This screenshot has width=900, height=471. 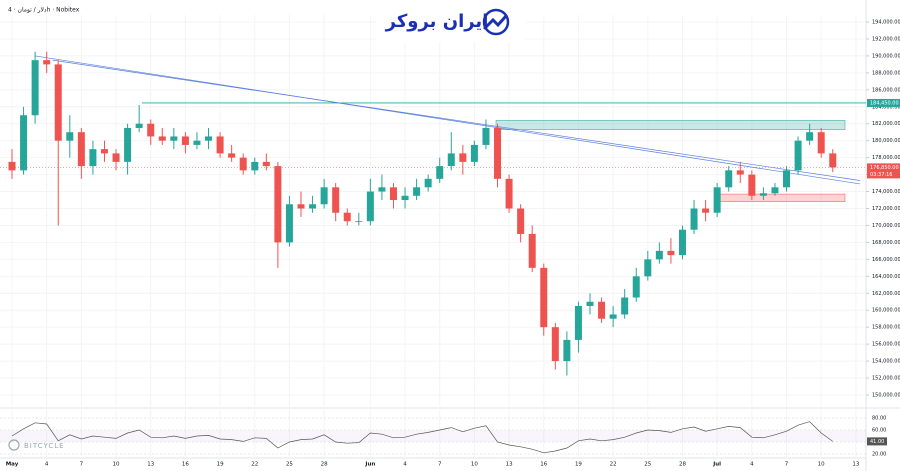 What do you see at coordinates (886, 260) in the screenshot?
I see `y-tick-label: 166,000.00` at bounding box center [886, 260].